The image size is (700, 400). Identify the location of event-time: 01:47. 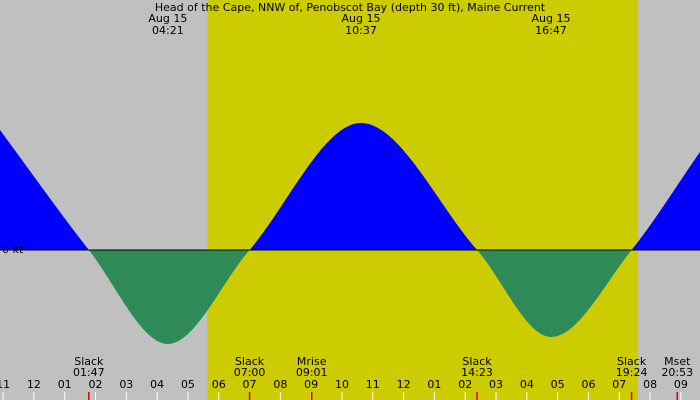
(89, 372).